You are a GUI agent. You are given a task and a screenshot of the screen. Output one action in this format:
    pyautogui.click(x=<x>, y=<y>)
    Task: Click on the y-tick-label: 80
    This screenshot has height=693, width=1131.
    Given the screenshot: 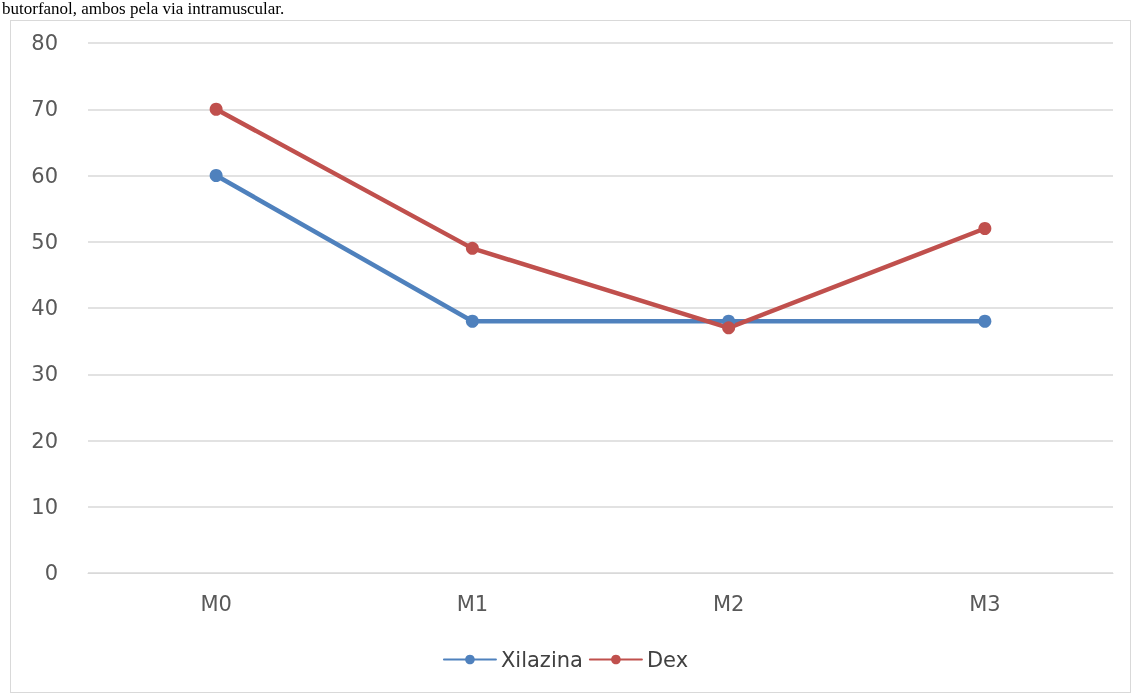 What is the action you would take?
    pyautogui.click(x=44, y=43)
    